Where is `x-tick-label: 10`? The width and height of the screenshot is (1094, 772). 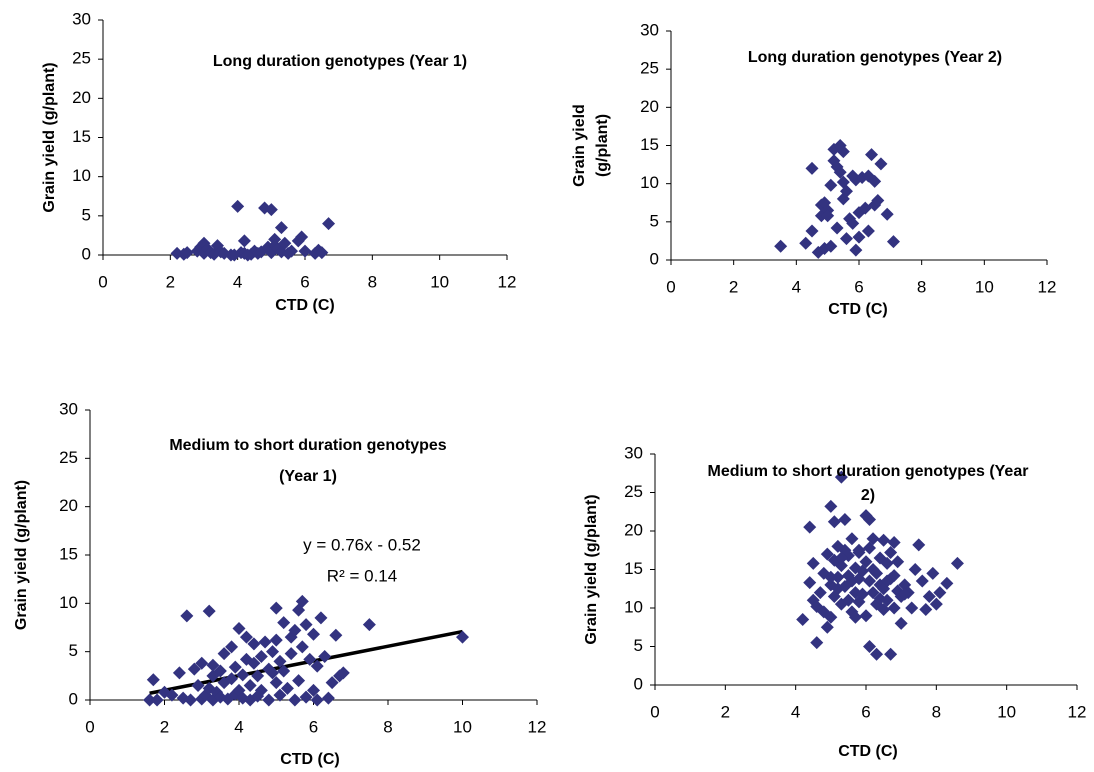
x-tick-label: 10 is located at coordinates (1006, 711).